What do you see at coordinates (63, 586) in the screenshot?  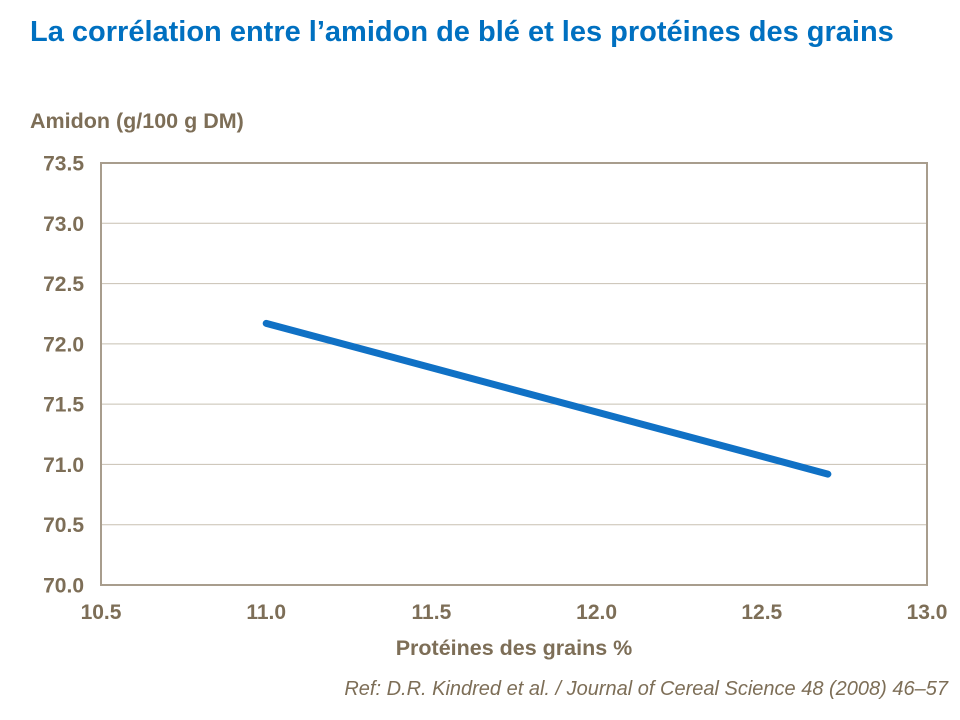 I see `y-tick-label: 70.0` at bounding box center [63, 586].